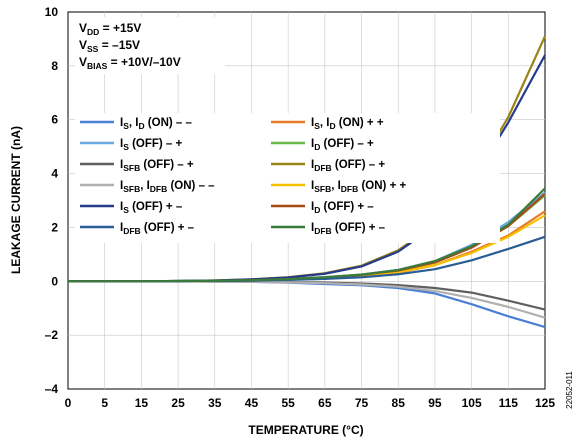 The width and height of the screenshot is (577, 444). What do you see at coordinates (151, 208) in the screenshot?
I see `legend-label: IS​ (OFF) + –` at bounding box center [151, 208].